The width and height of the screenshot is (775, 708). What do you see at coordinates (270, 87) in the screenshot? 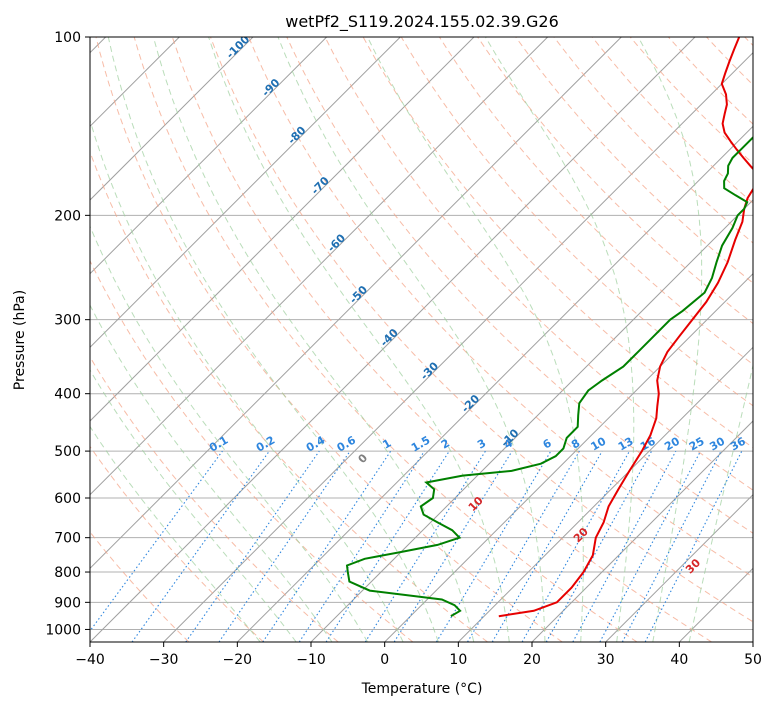
I see `isotherm-label: -90` at bounding box center [270, 87].